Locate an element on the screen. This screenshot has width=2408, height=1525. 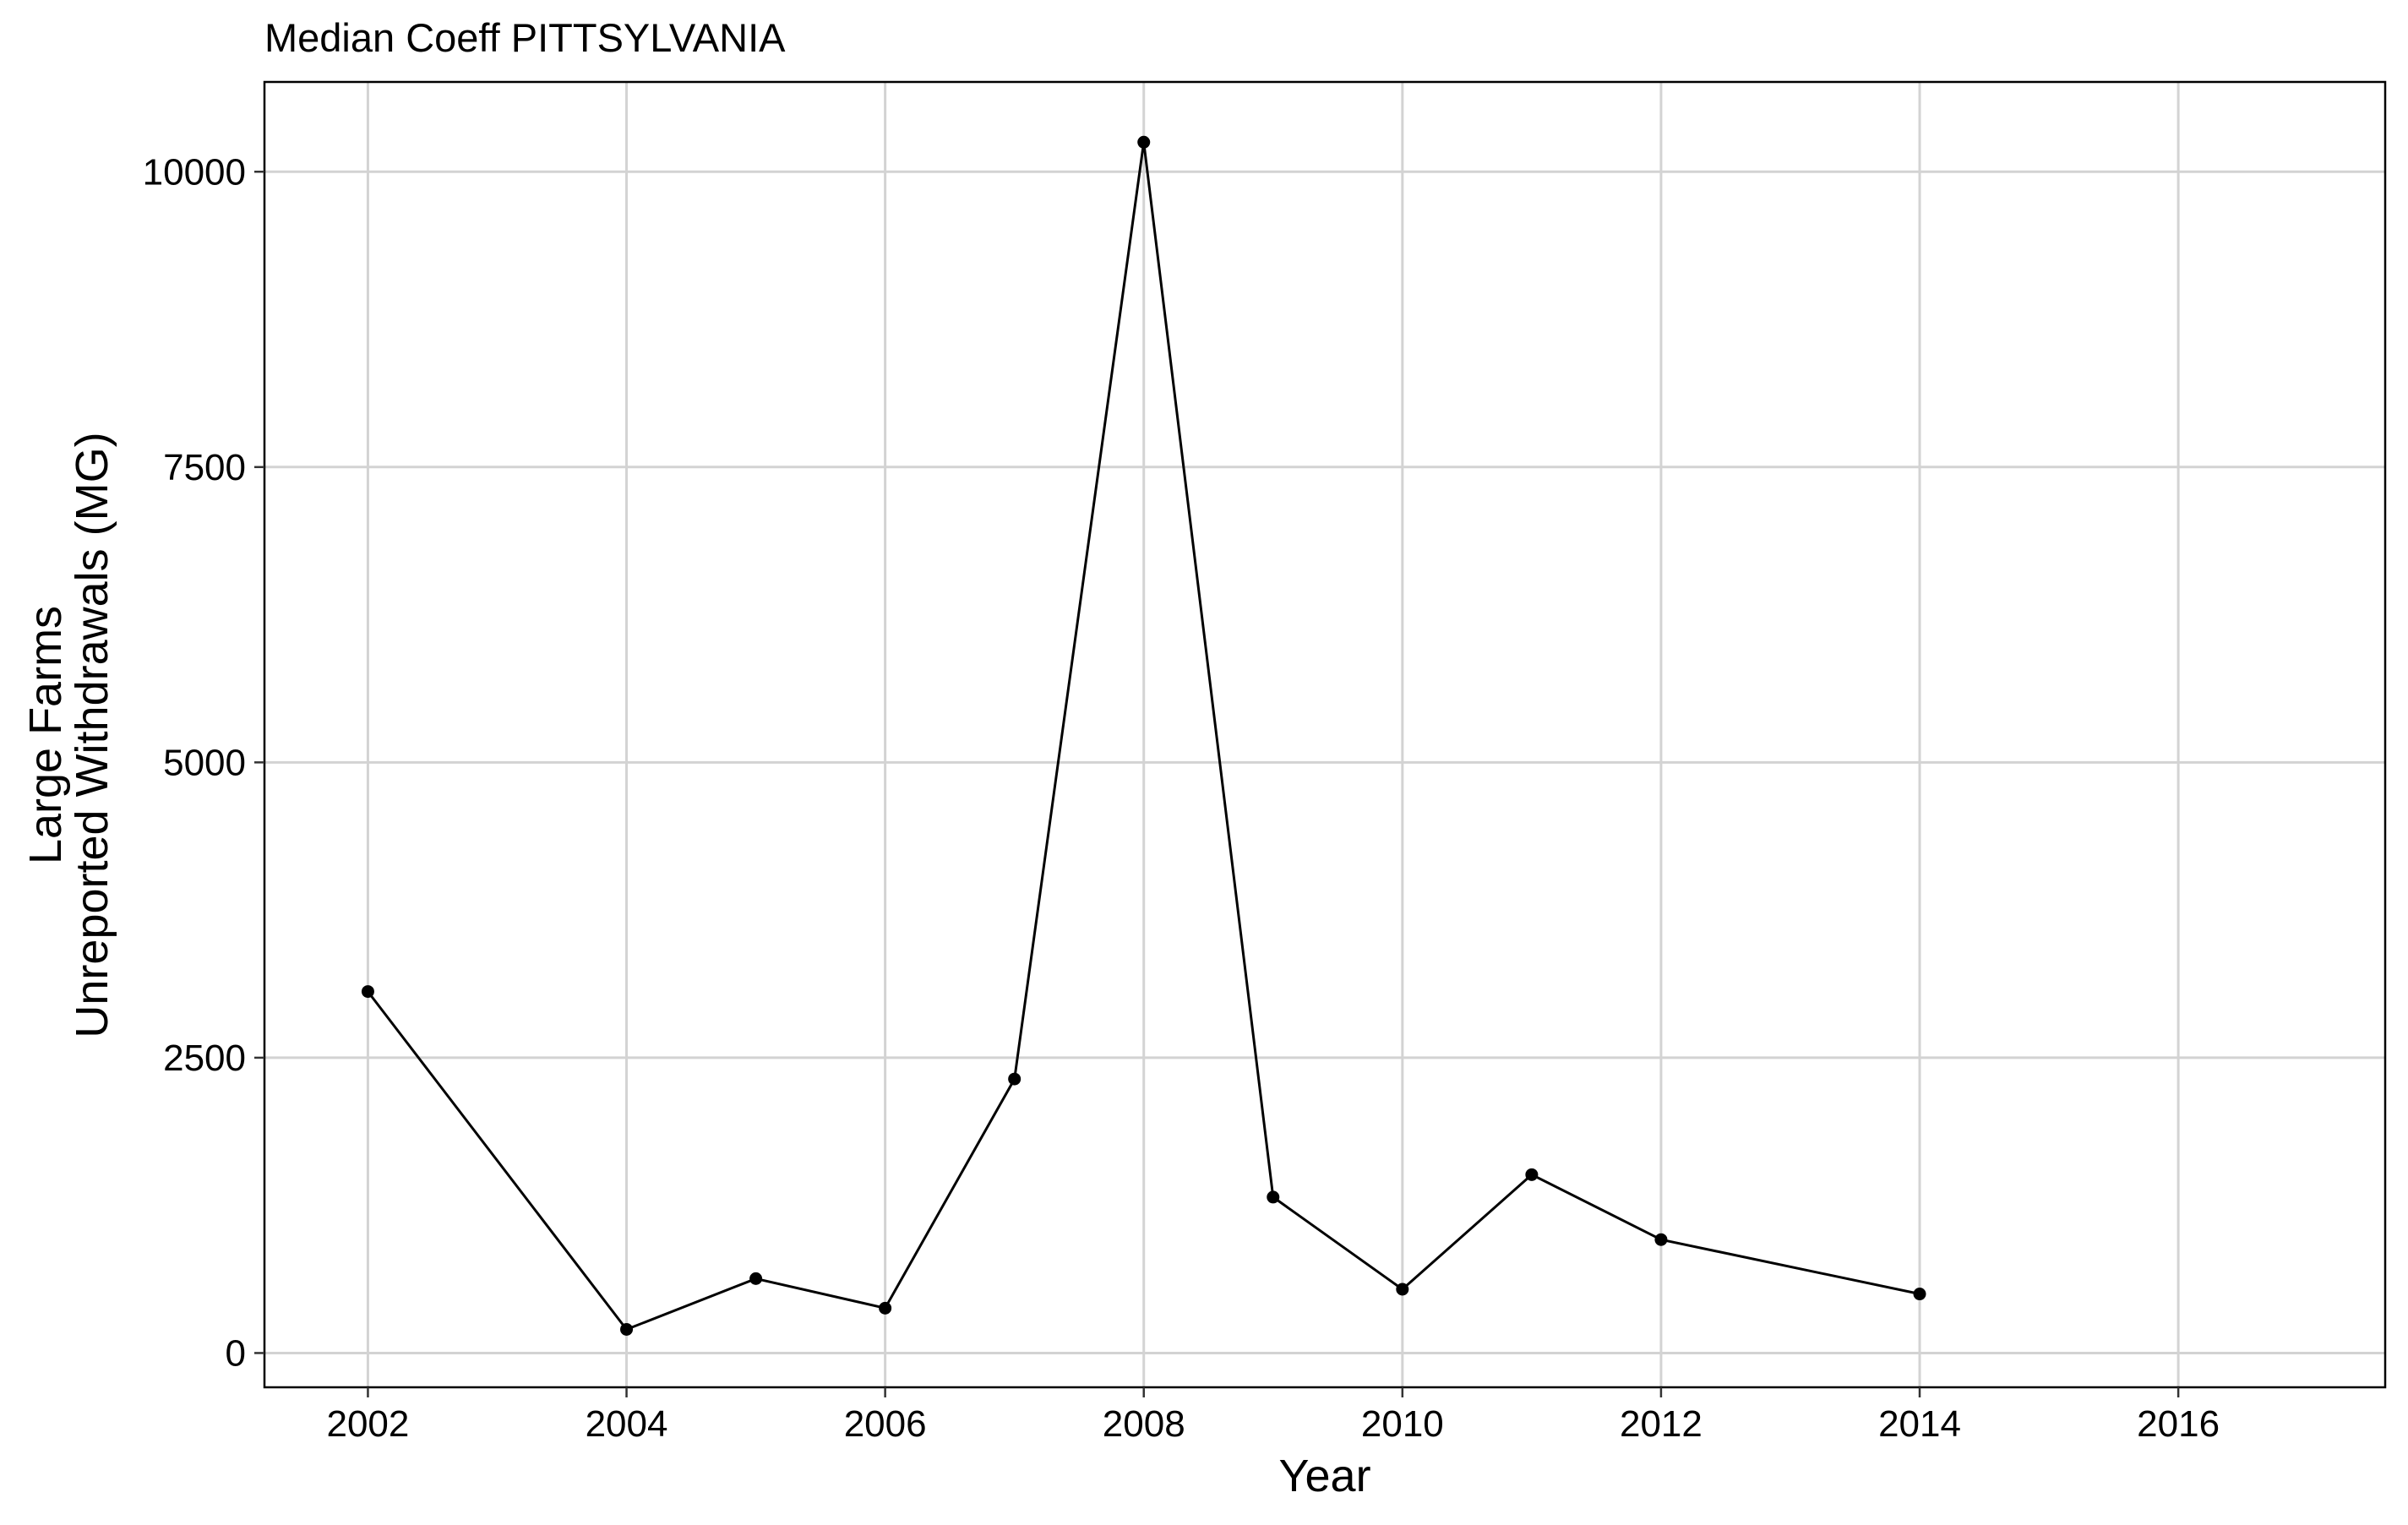
y-axis-title-line-1: Large Farms is located at coordinates (45, 735).